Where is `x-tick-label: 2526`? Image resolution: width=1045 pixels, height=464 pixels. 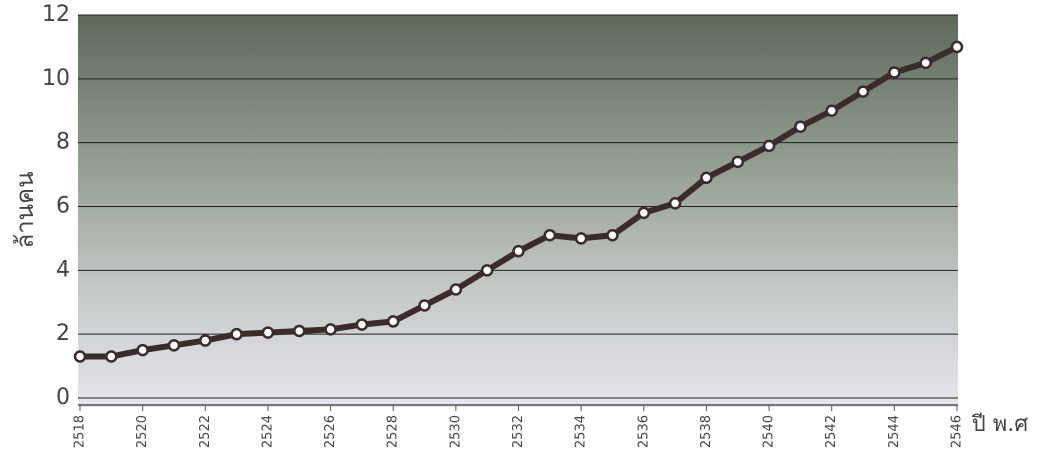 x-tick-label: 2526 is located at coordinates (330, 431).